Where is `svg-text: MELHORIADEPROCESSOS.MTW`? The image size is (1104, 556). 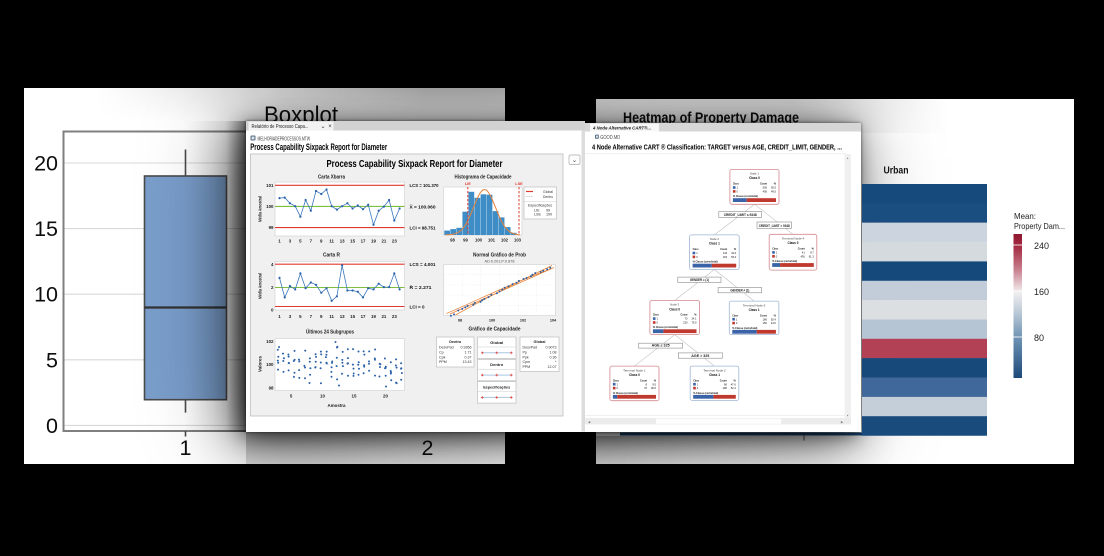 svg-text: MELHORIADEPROCESSOS.MTW is located at coordinates (283, 139).